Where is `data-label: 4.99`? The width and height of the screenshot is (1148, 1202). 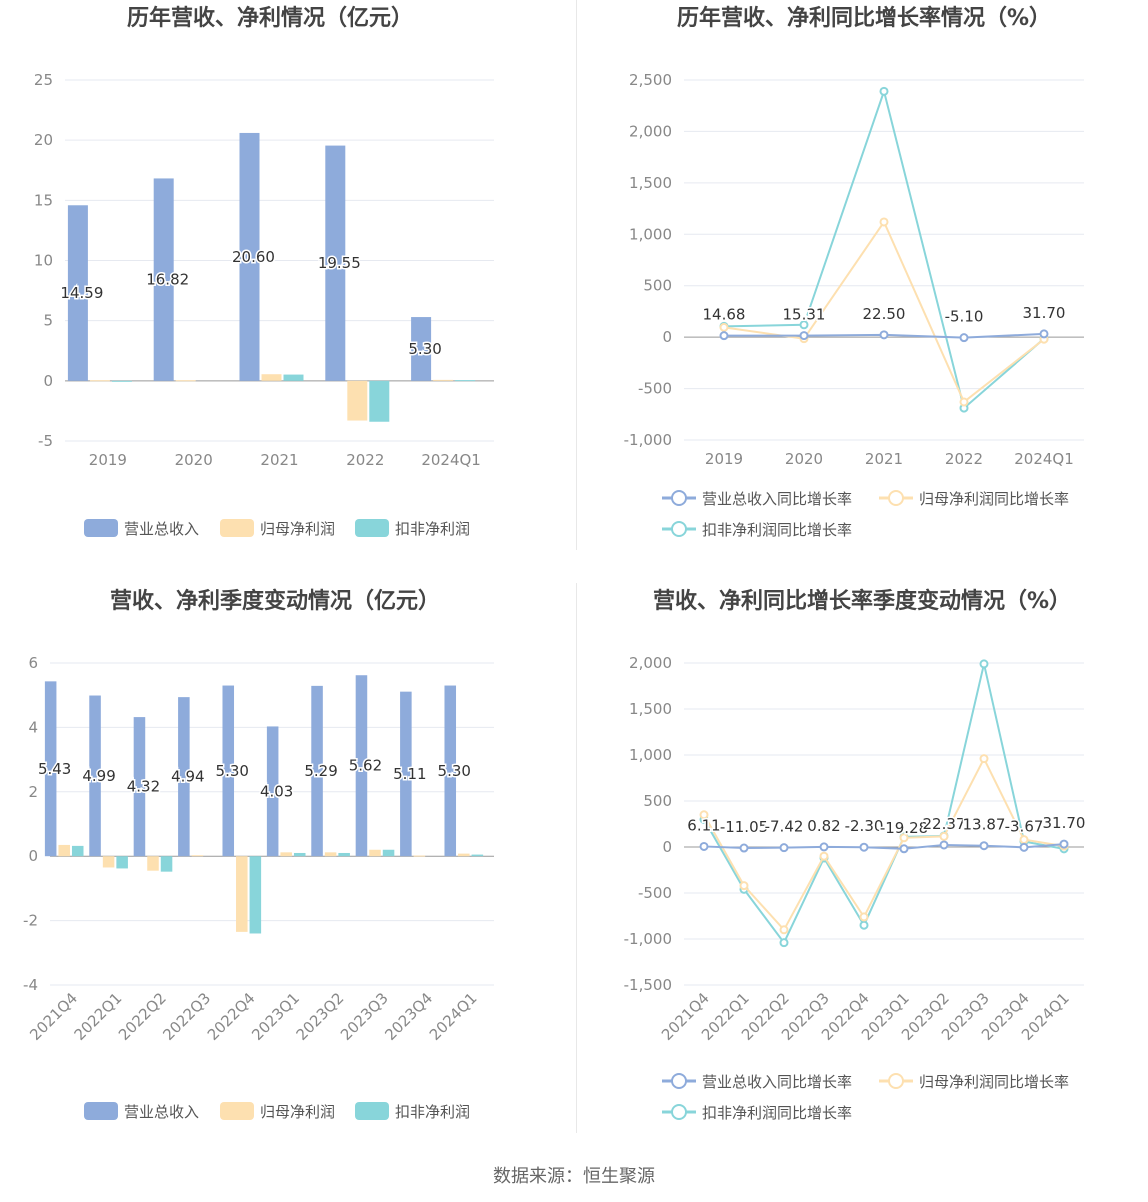 data-label: 4.99 is located at coordinates (98, 776).